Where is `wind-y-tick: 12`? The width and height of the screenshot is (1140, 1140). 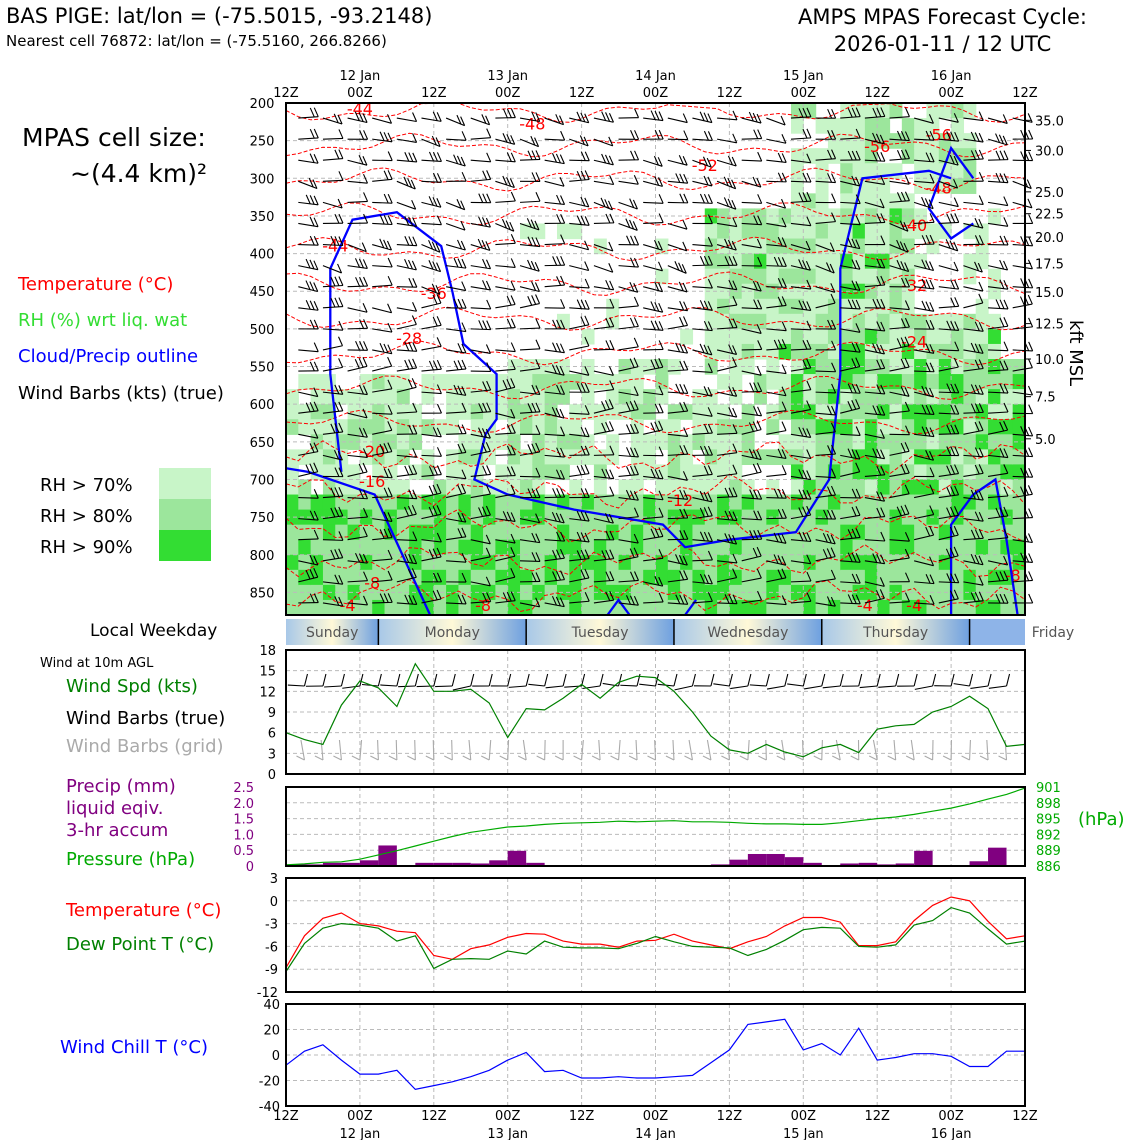 wind-y-tick: 12 is located at coordinates (267, 692).